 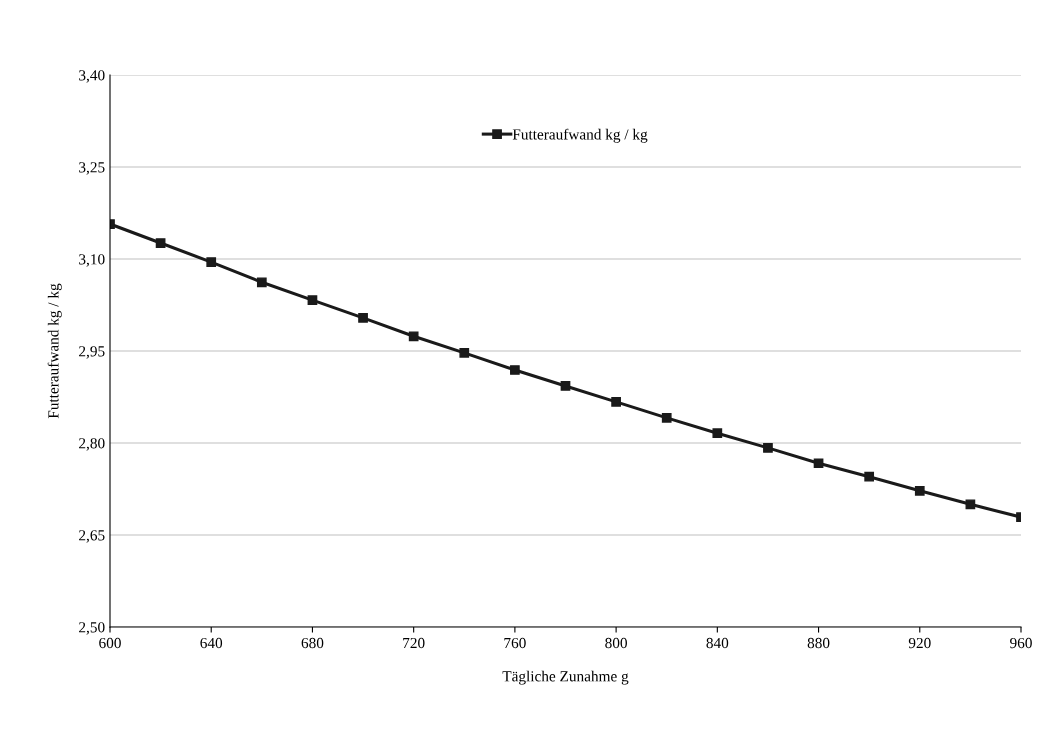 What do you see at coordinates (92, 536) in the screenshot?
I see `y-tick-label: 2,65` at bounding box center [92, 536].